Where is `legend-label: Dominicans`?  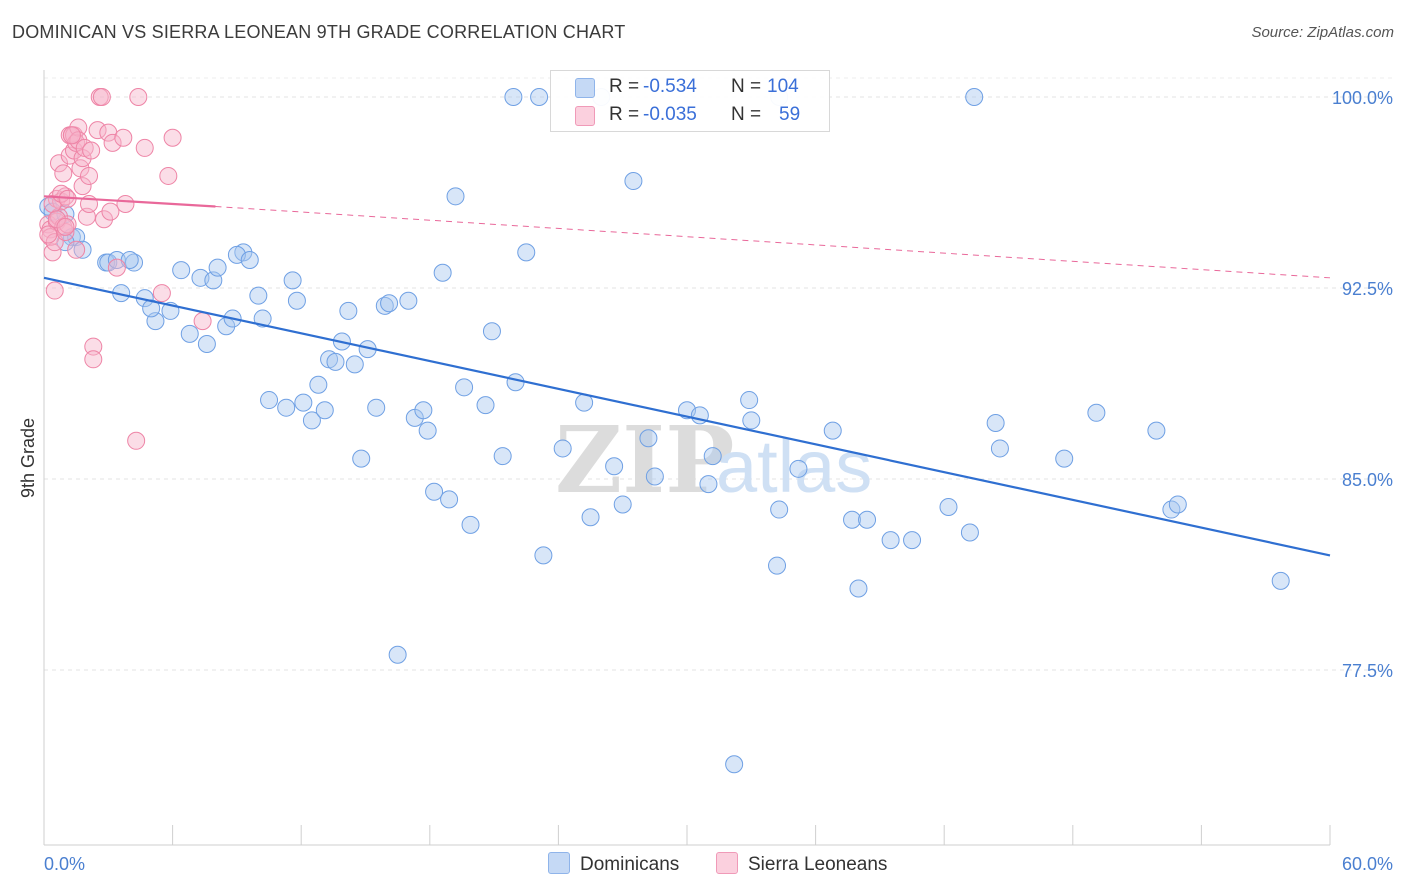 legend-label: Dominicans is located at coordinates (630, 864).